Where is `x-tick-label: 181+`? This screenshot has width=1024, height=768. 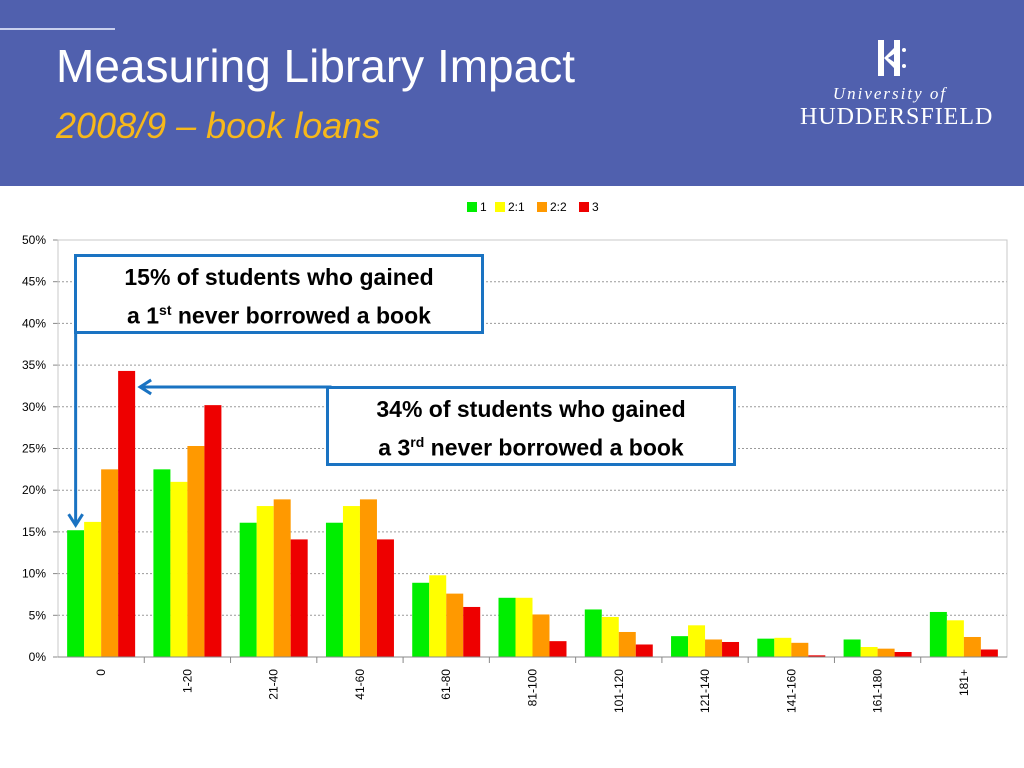
x-tick-label: 181+ is located at coordinates (964, 682).